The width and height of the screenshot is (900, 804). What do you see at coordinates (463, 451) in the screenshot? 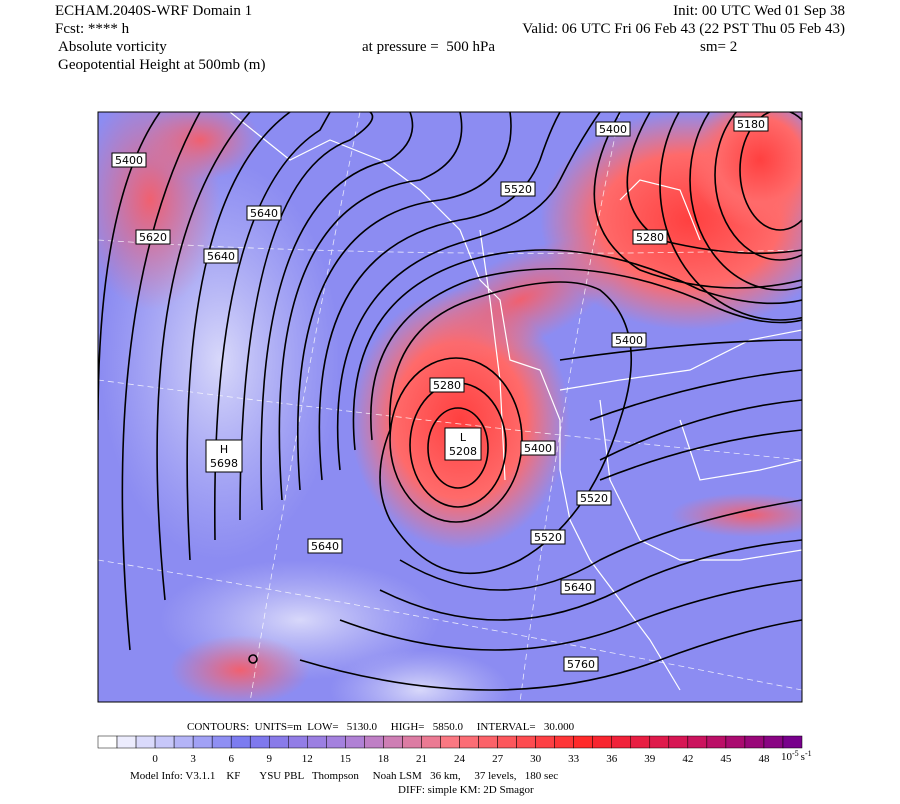
I see `low-center-value: 5208` at bounding box center [463, 451].